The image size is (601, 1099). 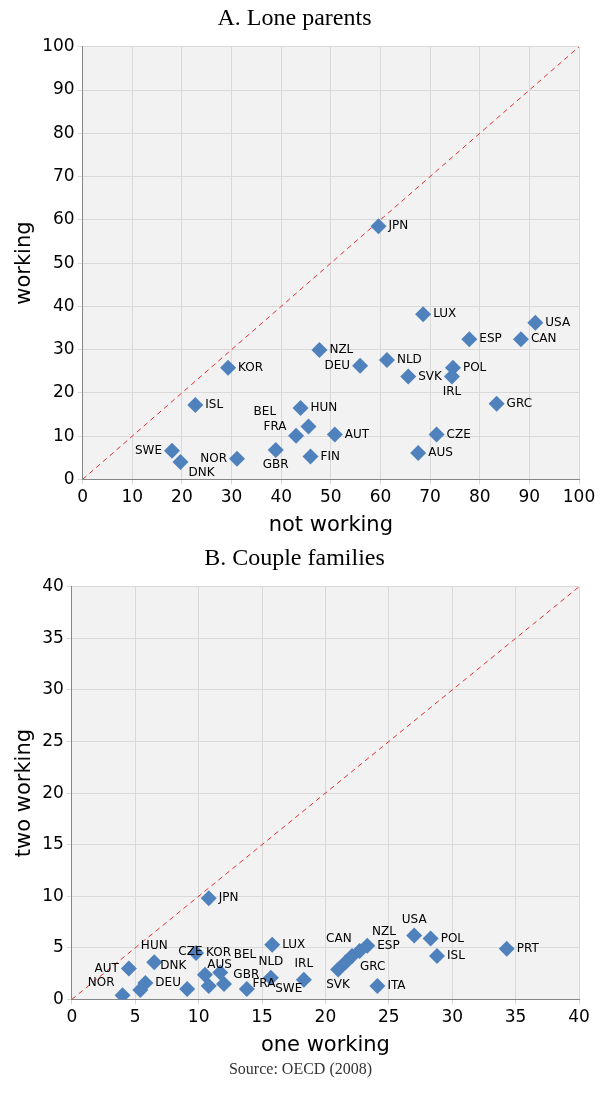 I want to click on annotation: FRA, so click(x=275, y=425).